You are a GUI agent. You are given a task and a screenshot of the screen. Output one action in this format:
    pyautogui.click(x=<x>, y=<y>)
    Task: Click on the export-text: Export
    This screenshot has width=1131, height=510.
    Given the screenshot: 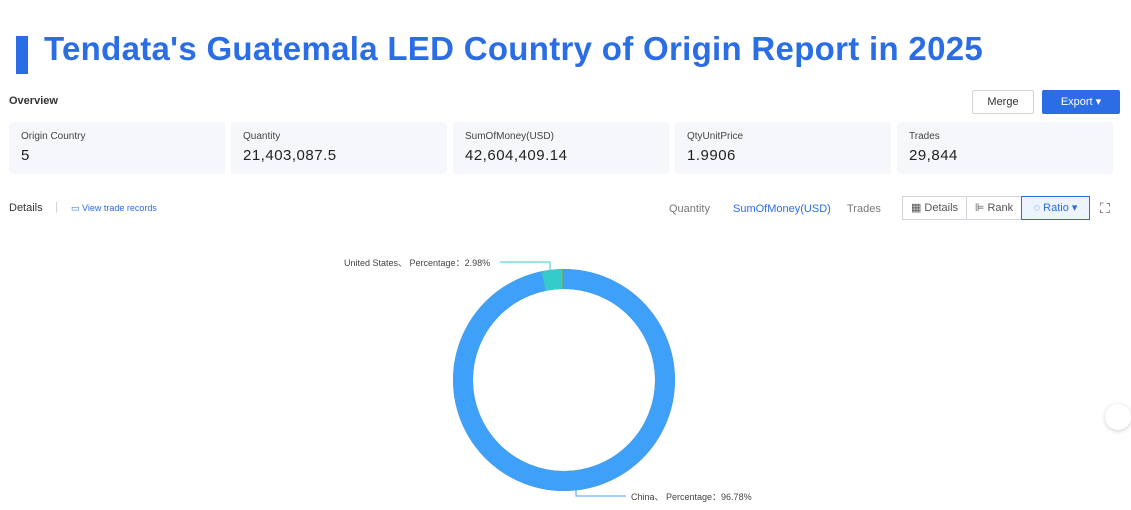 What is the action you would take?
    pyautogui.click(x=1076, y=102)
    